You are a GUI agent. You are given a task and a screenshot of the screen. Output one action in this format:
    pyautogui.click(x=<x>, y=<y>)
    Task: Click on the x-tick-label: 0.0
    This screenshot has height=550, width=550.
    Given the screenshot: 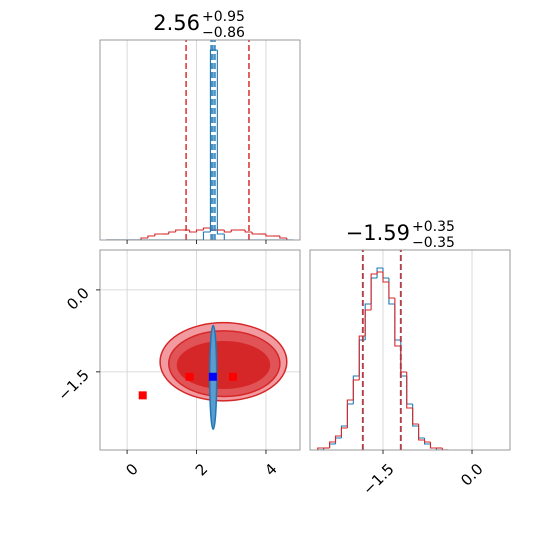 What is the action you would take?
    pyautogui.click(x=472, y=475)
    